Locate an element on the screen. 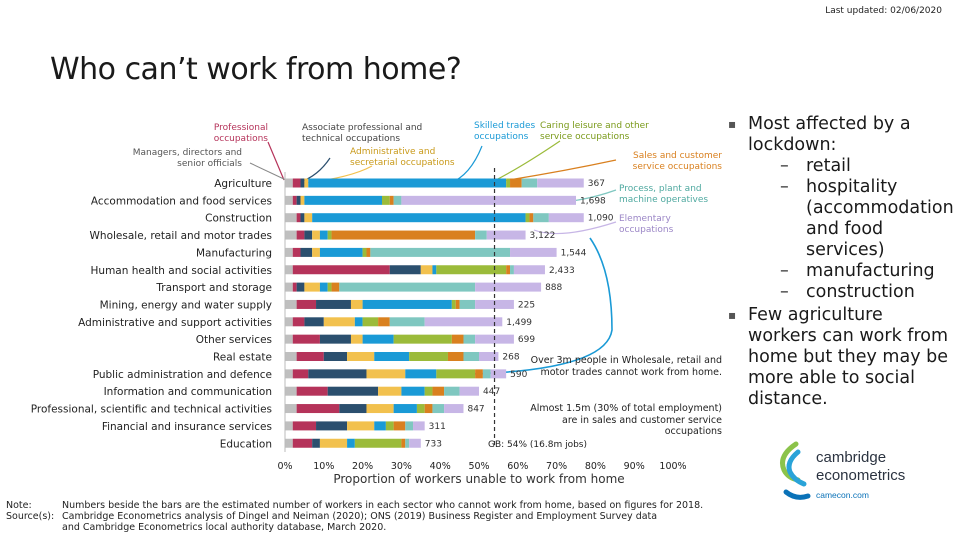 The image size is (960, 540). bar-value-label: 1,544 is located at coordinates (574, 253).